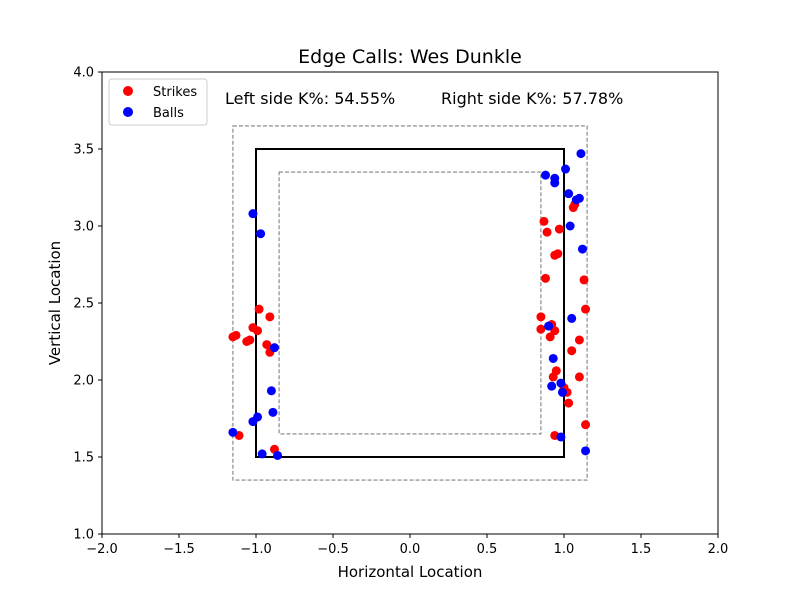  I want to click on x-tick-label-5: 0.5, so click(487, 549).